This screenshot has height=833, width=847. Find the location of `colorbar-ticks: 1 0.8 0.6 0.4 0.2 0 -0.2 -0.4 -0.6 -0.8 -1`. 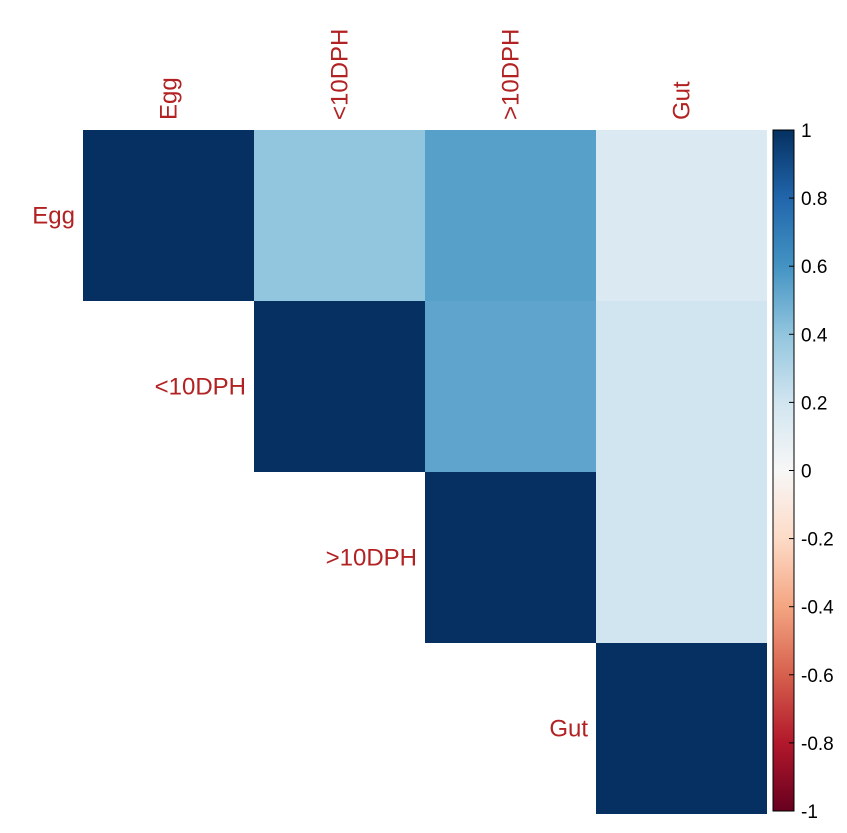

colorbar-ticks: 1 0.8 0.6 0.4 0.2 0 -0.2 -0.4 -0.6 -0.8 -1 is located at coordinates (811, 472).